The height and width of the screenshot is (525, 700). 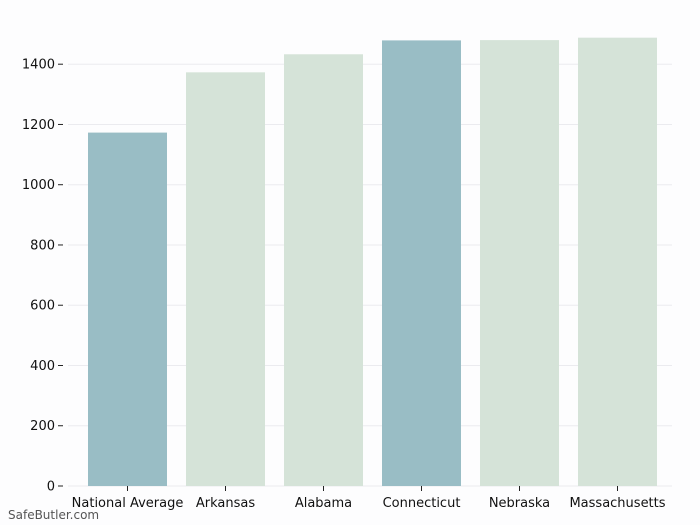 I want to click on x-tick-label: Connecticut, so click(x=422, y=503).